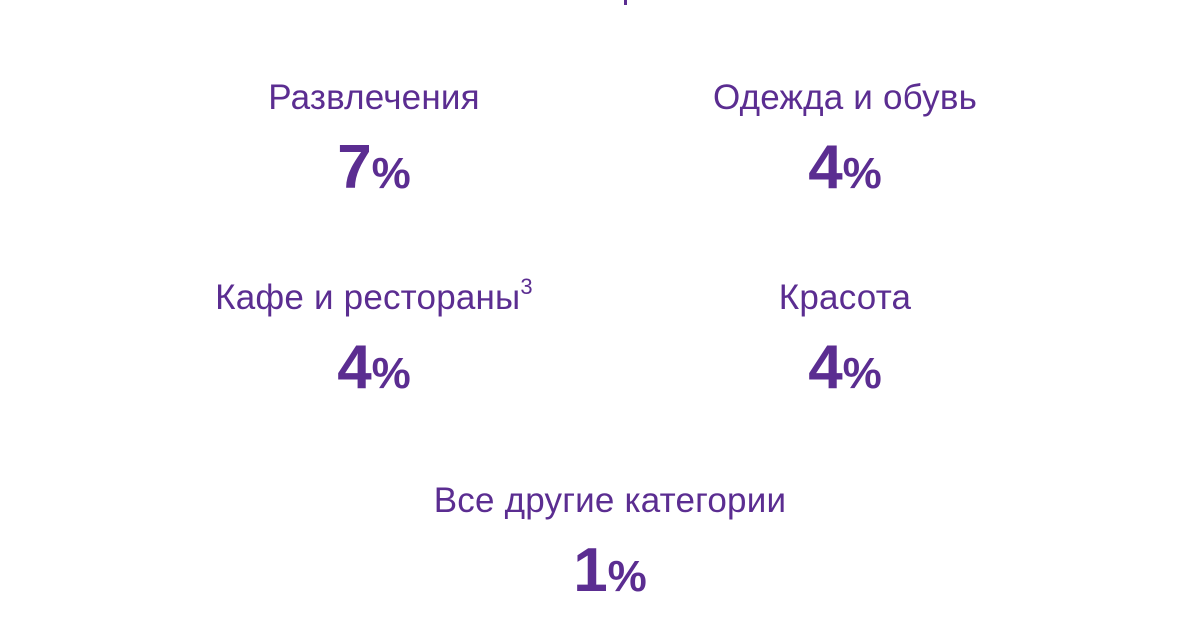 This screenshot has width=1200, height=644. I want to click on stat-label: Одежда и обувь, so click(845, 97).